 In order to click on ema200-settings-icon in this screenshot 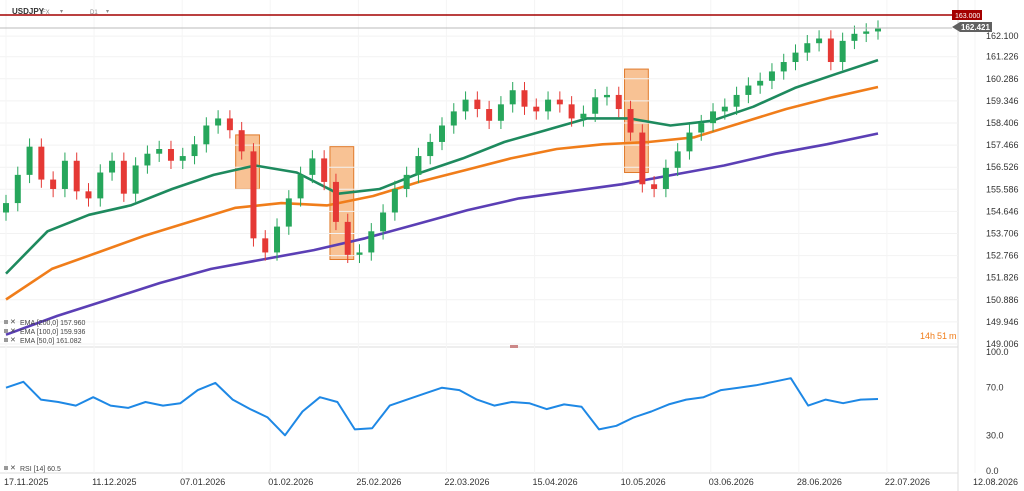, I will do `click(6, 322)`.